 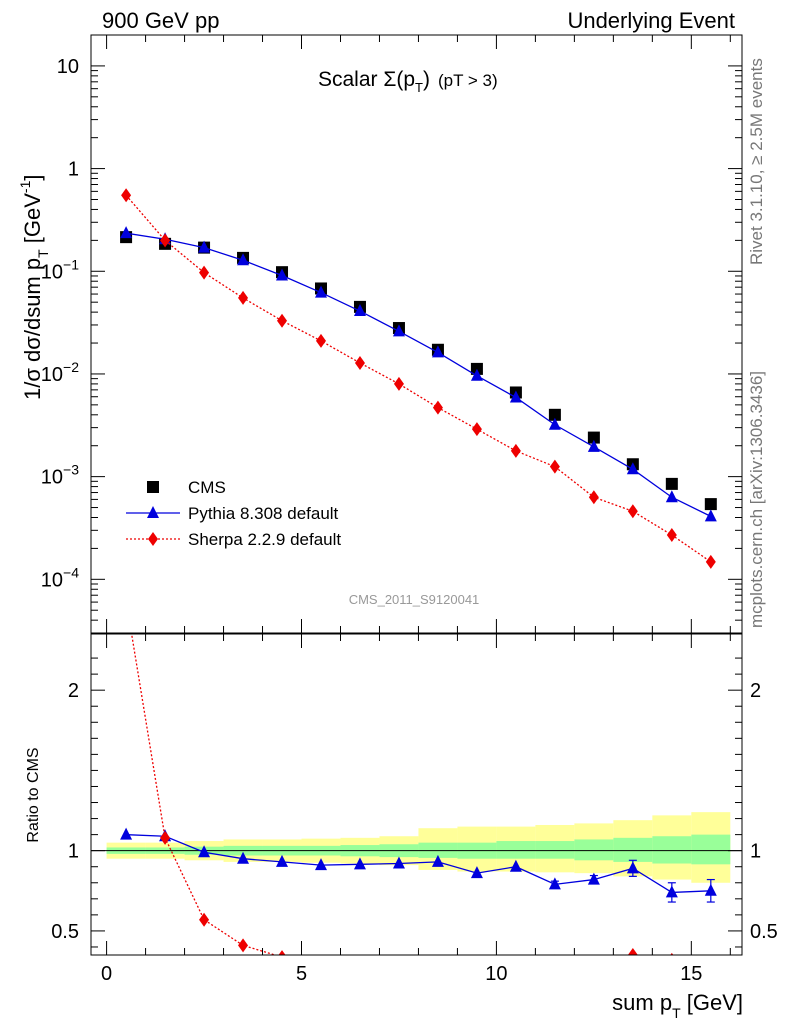 I want to click on legend-label: Pythia 8.308 default, so click(x=263, y=513).